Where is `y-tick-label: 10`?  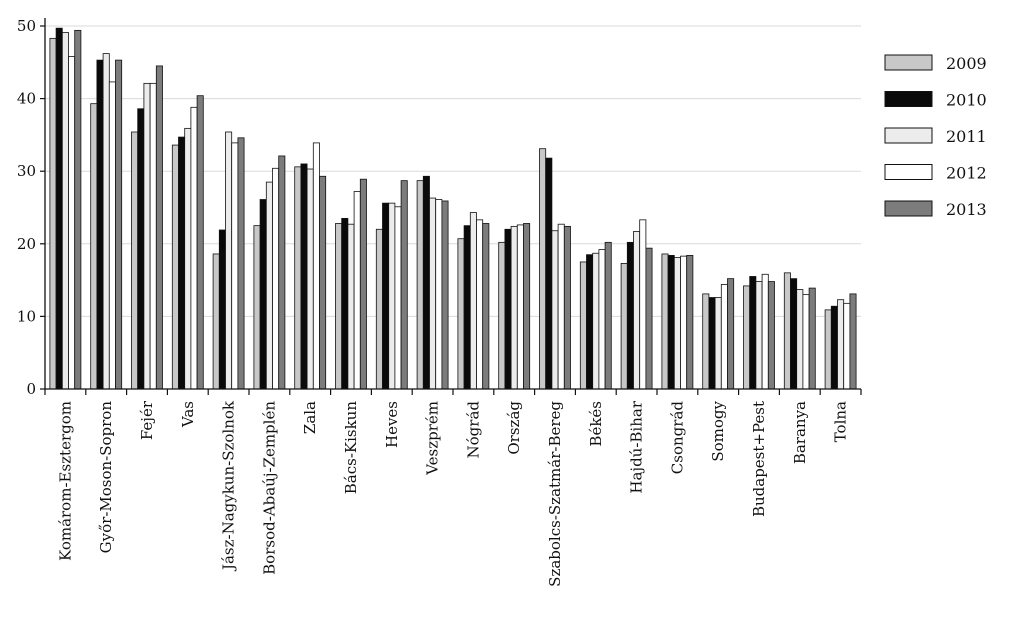 y-tick-label: 10 is located at coordinates (26, 316).